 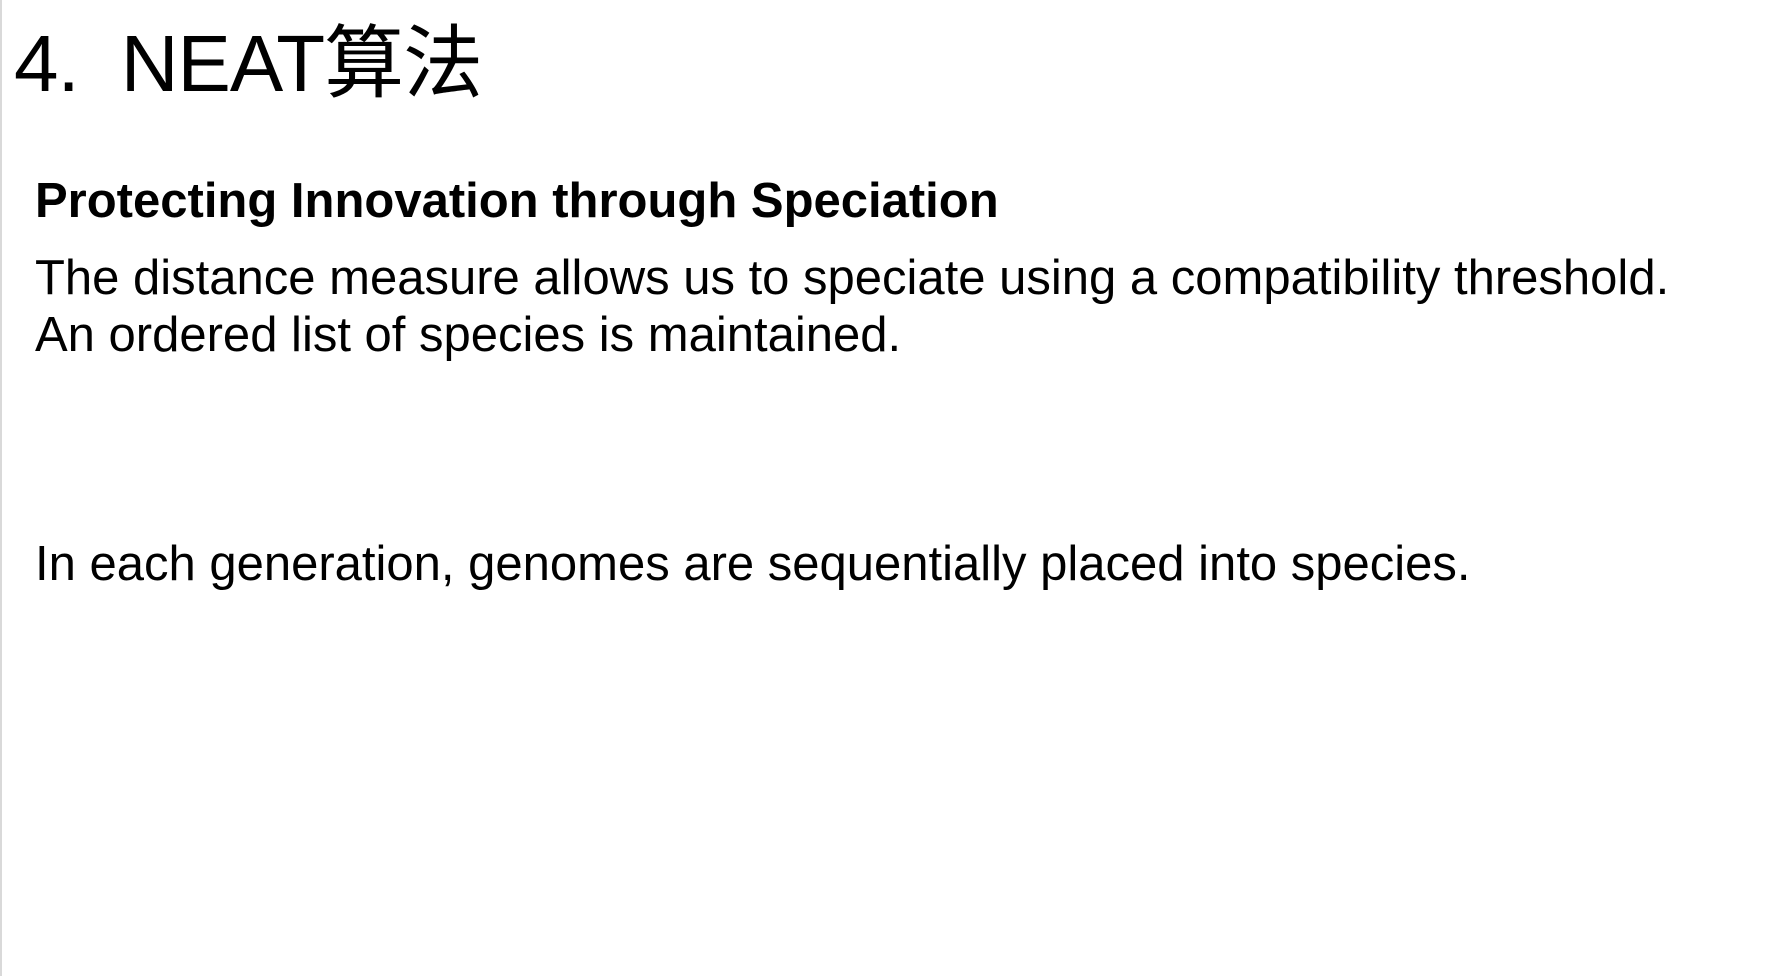 I want to click on slide-left-border, so click(x=1, y=488).